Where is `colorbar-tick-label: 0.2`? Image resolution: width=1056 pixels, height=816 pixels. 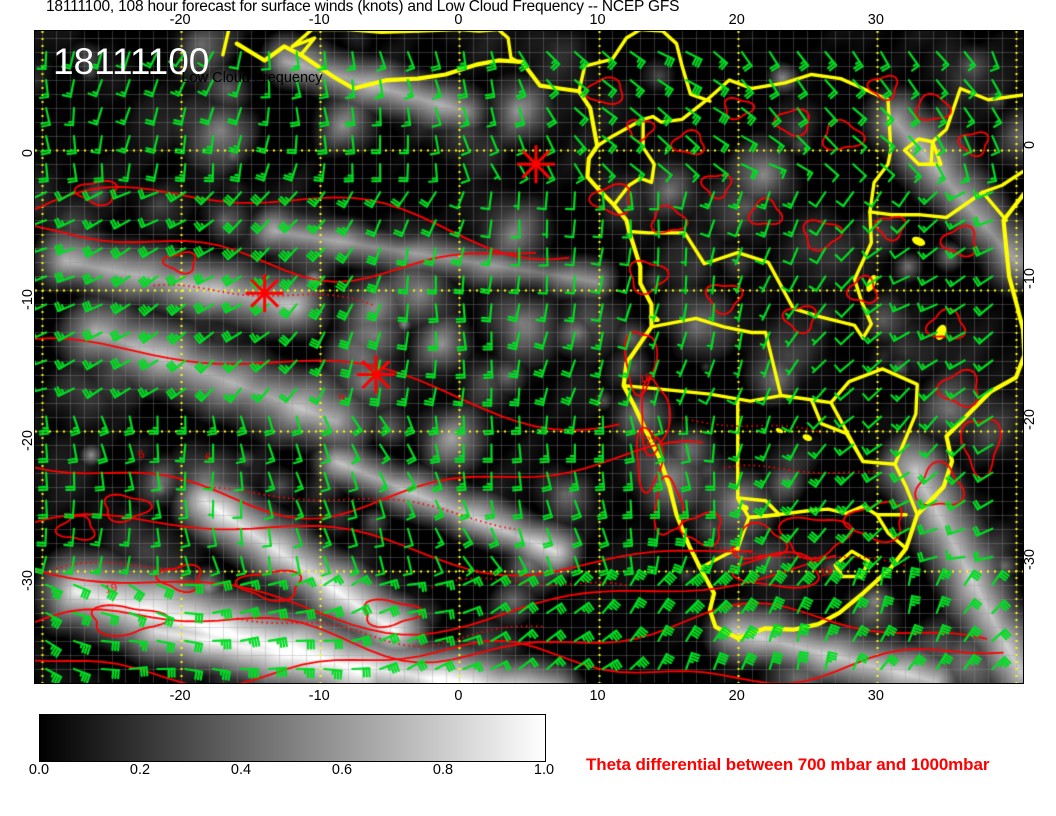 colorbar-tick-label: 0.2 is located at coordinates (140, 770).